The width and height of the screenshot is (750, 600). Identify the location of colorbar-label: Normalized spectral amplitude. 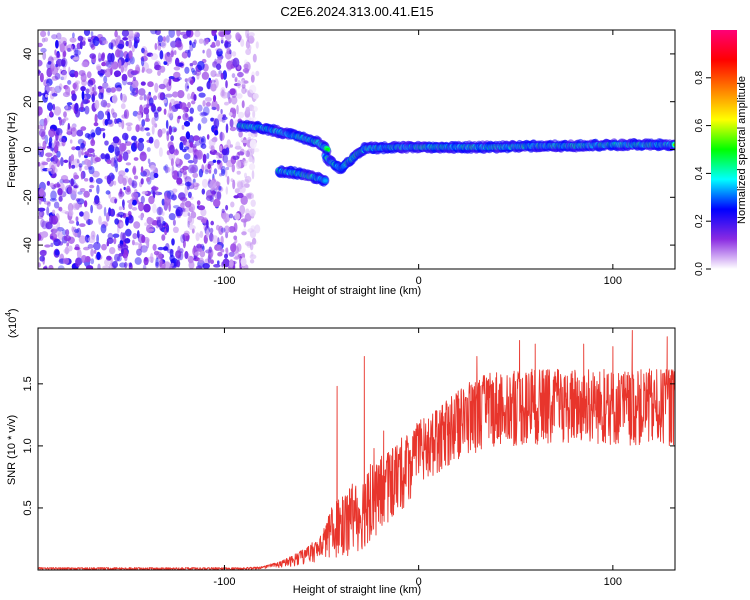
(742, 150).